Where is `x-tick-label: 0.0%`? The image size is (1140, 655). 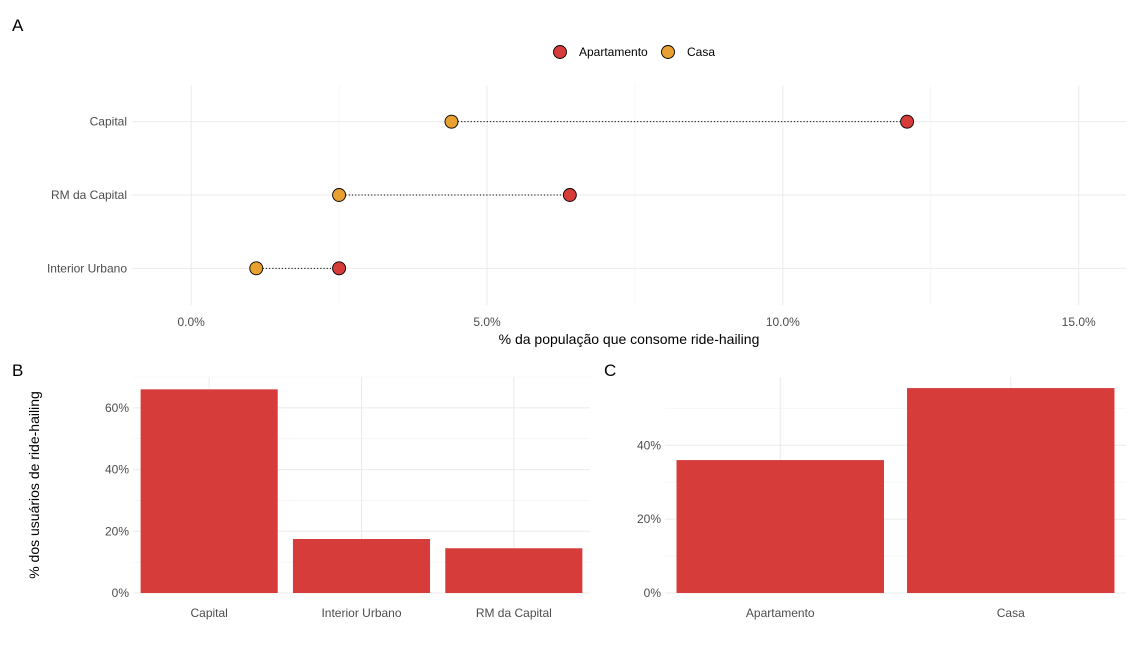 x-tick-label: 0.0% is located at coordinates (191, 322).